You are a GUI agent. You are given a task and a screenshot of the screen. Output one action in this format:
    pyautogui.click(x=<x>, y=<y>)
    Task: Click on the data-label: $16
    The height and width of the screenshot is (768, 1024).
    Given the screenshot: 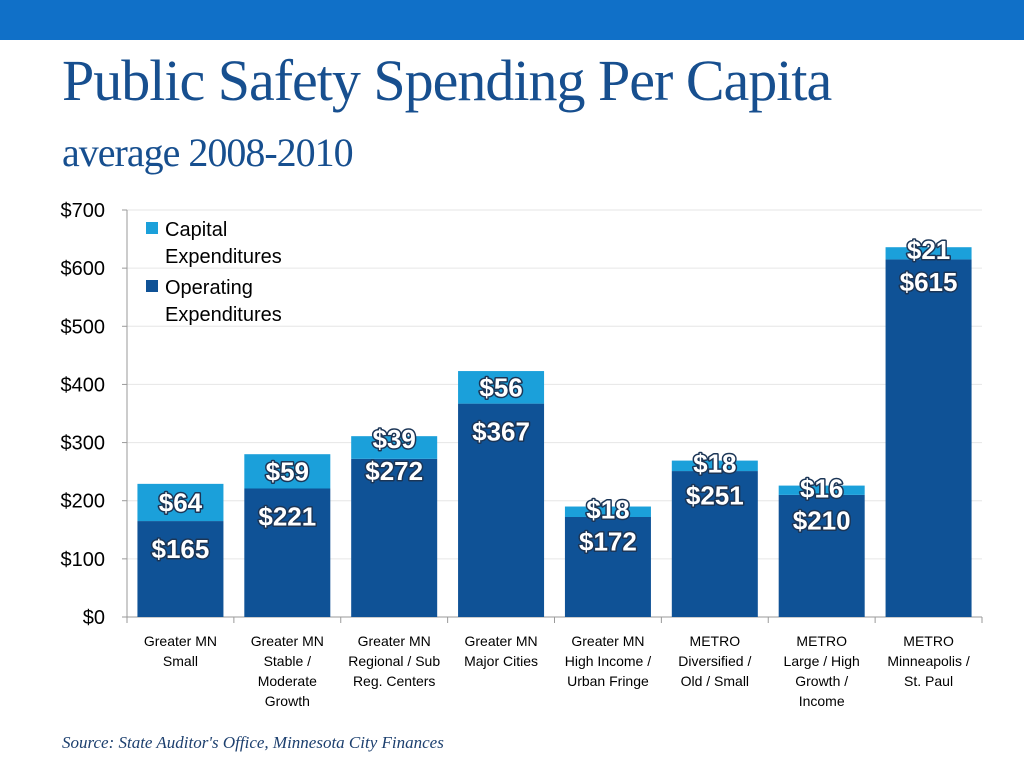 What is the action you would take?
    pyautogui.click(x=821, y=489)
    